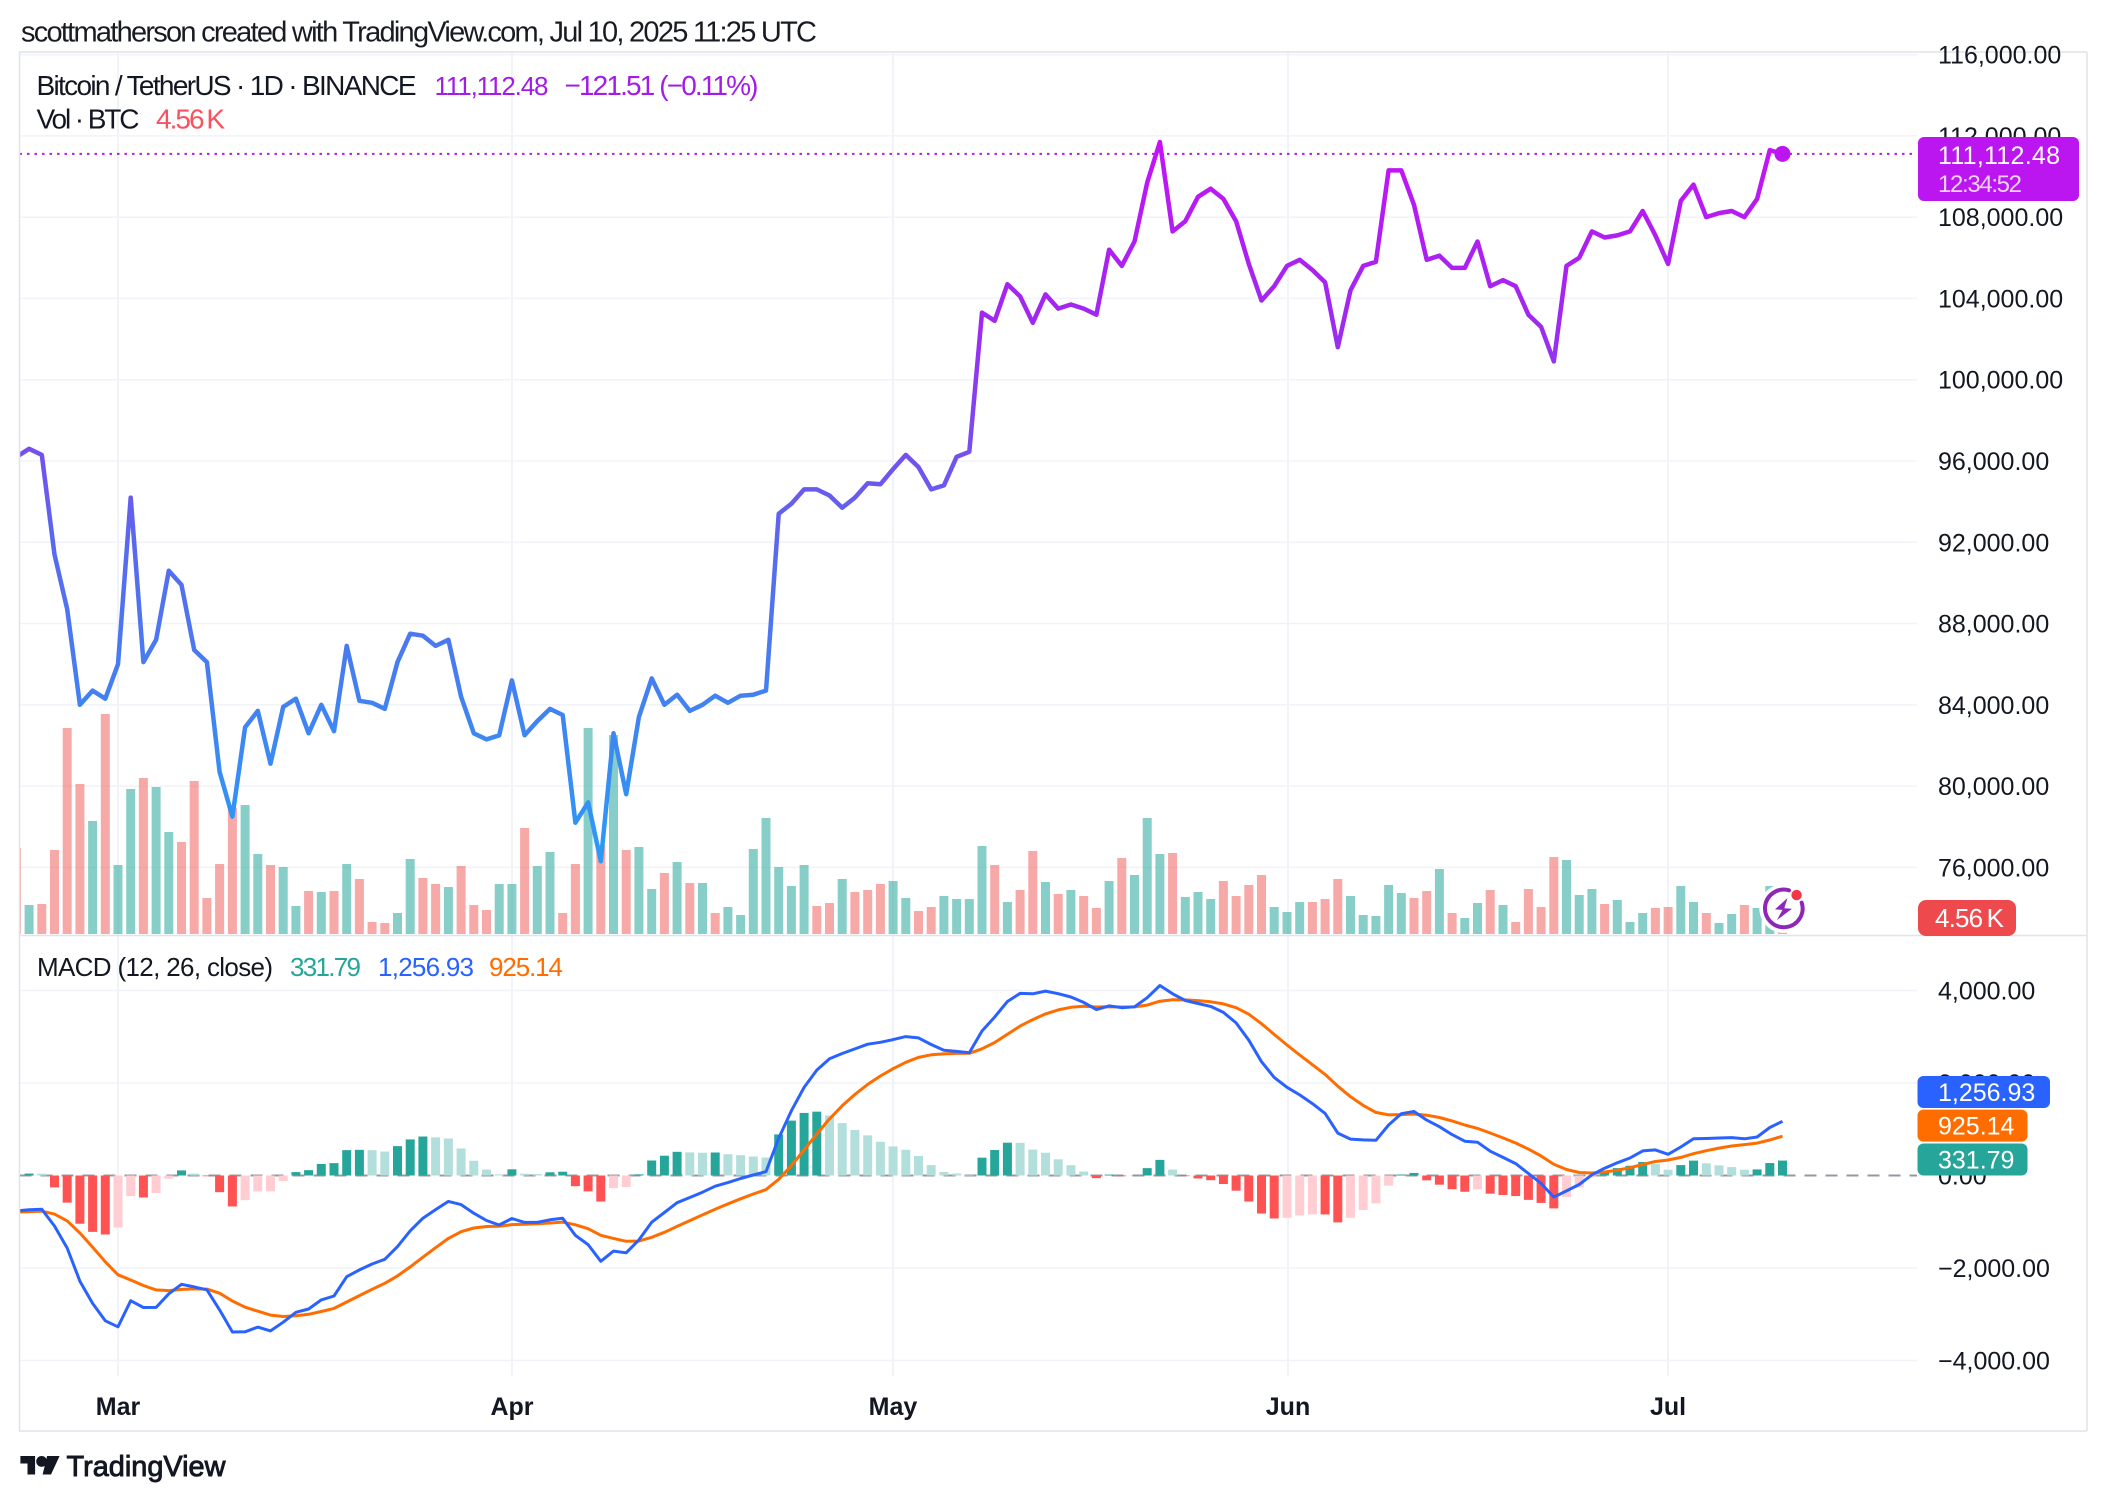 The height and width of the screenshot is (1507, 2108). What do you see at coordinates (511, 1407) in the screenshot?
I see `svg-text: Apr` at bounding box center [511, 1407].